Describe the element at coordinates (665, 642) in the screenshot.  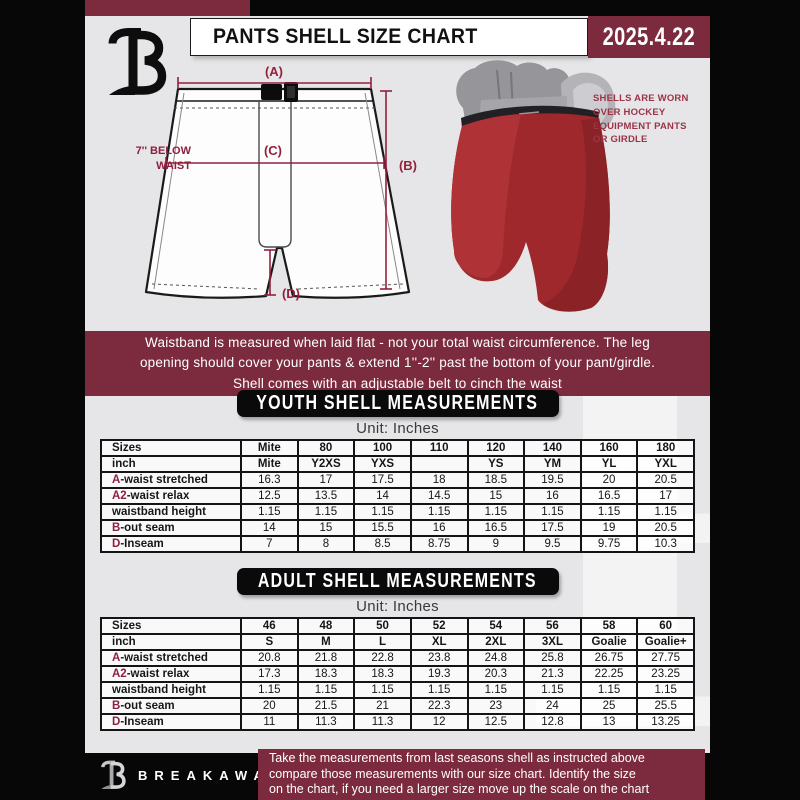
I see `size-cell: Goalie+` at that location.